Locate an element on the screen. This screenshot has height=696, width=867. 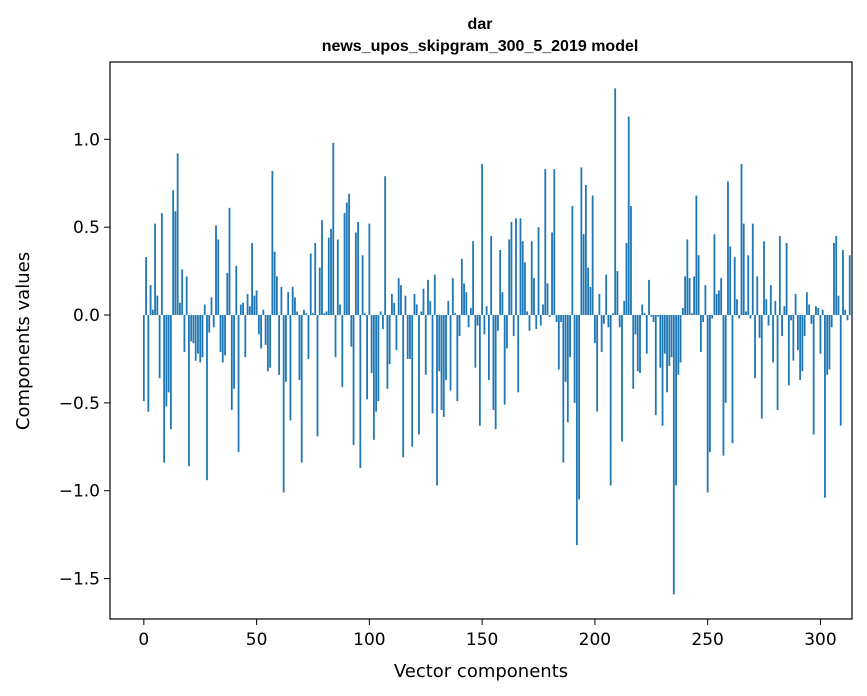
y-axis-label: Components values is located at coordinates (23, 341).